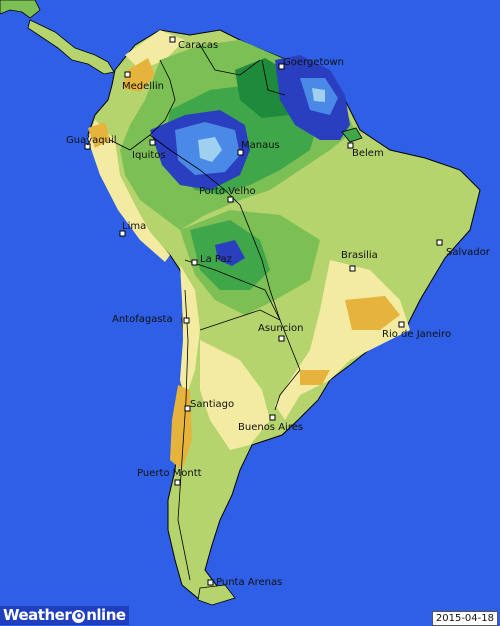 The width and height of the screenshot is (500, 626). What do you see at coordinates (71, 47) in the screenshot?
I see `central-america-isthmus` at bounding box center [71, 47].